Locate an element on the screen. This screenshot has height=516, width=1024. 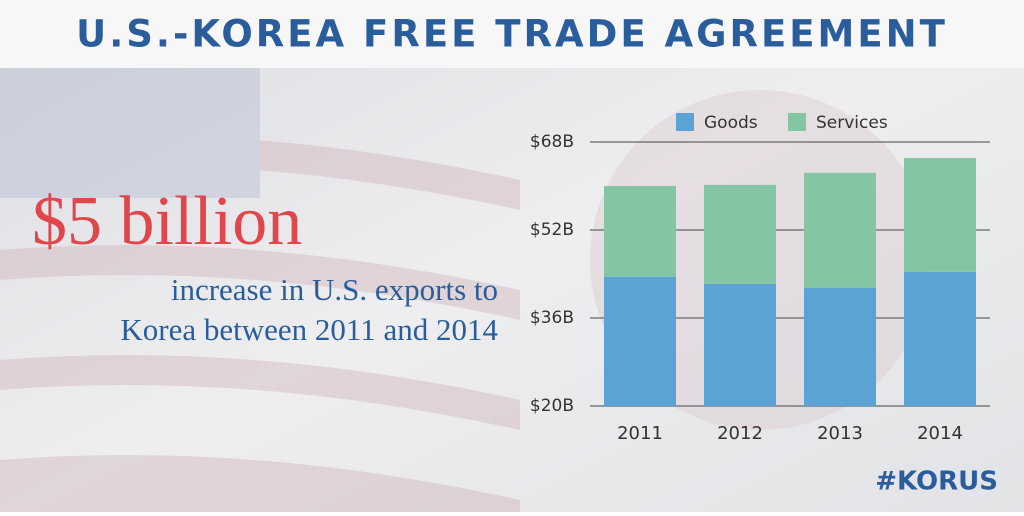
title-band is located at coordinates (512, 34).